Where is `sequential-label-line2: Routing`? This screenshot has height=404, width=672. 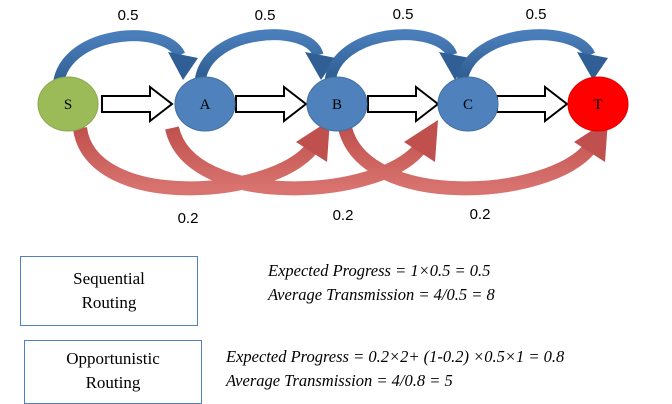
sequential-label-line2: Routing is located at coordinates (109, 302).